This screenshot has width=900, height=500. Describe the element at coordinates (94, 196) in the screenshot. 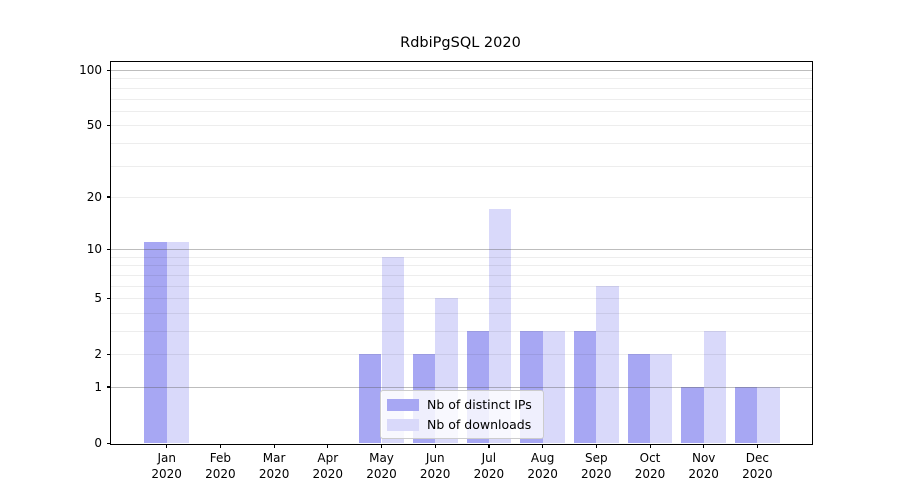

I see `y-axis-tick-label: 20` at that location.